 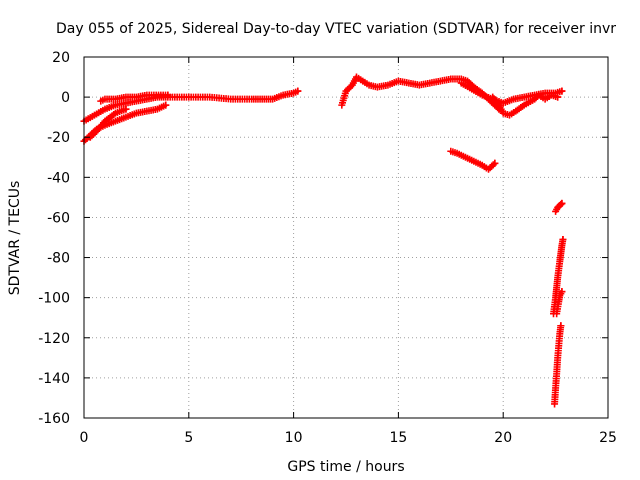 What do you see at coordinates (65, 98) in the screenshot?
I see `y-tick-label: 0` at bounding box center [65, 98].